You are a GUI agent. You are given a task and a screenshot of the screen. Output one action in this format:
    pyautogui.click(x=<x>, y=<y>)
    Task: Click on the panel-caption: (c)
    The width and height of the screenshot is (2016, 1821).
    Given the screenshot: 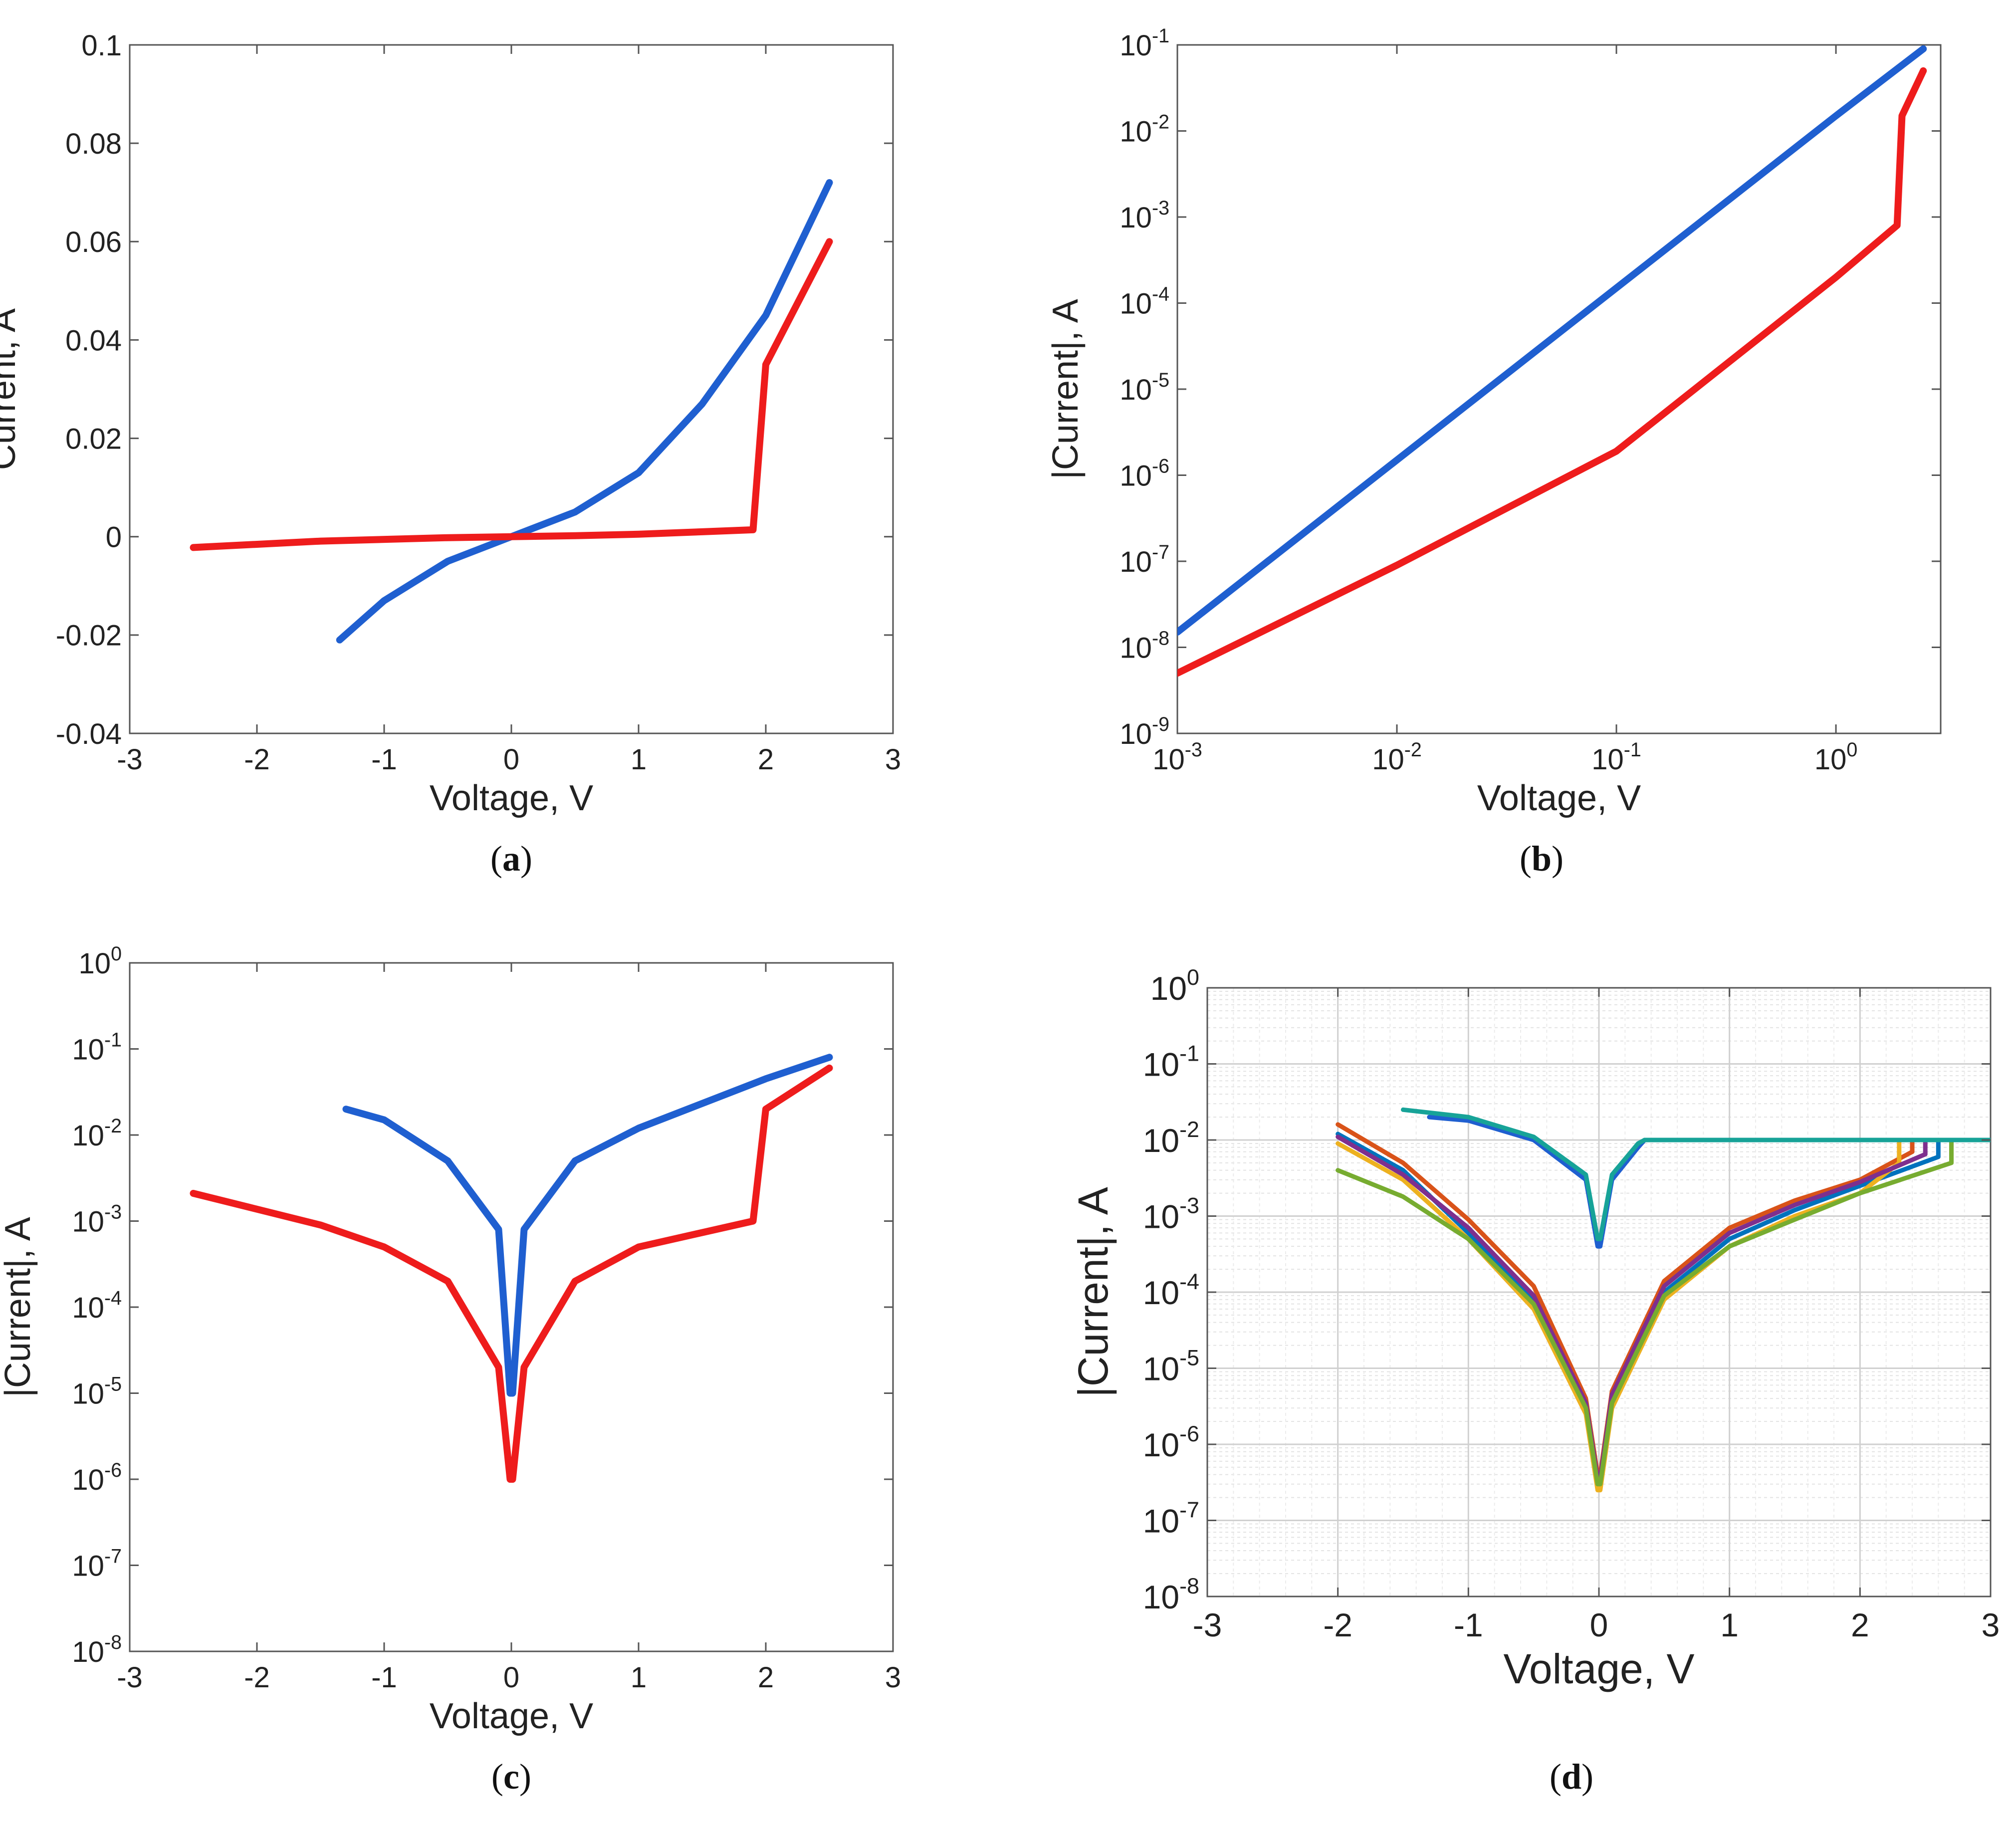 What is the action you would take?
    pyautogui.click(x=511, y=1777)
    